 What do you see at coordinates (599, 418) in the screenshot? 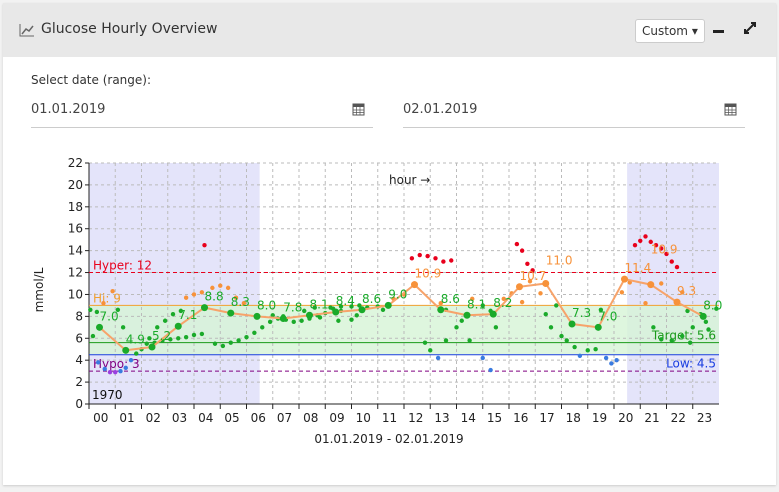
I see `x-tick-label: 19` at bounding box center [599, 418].